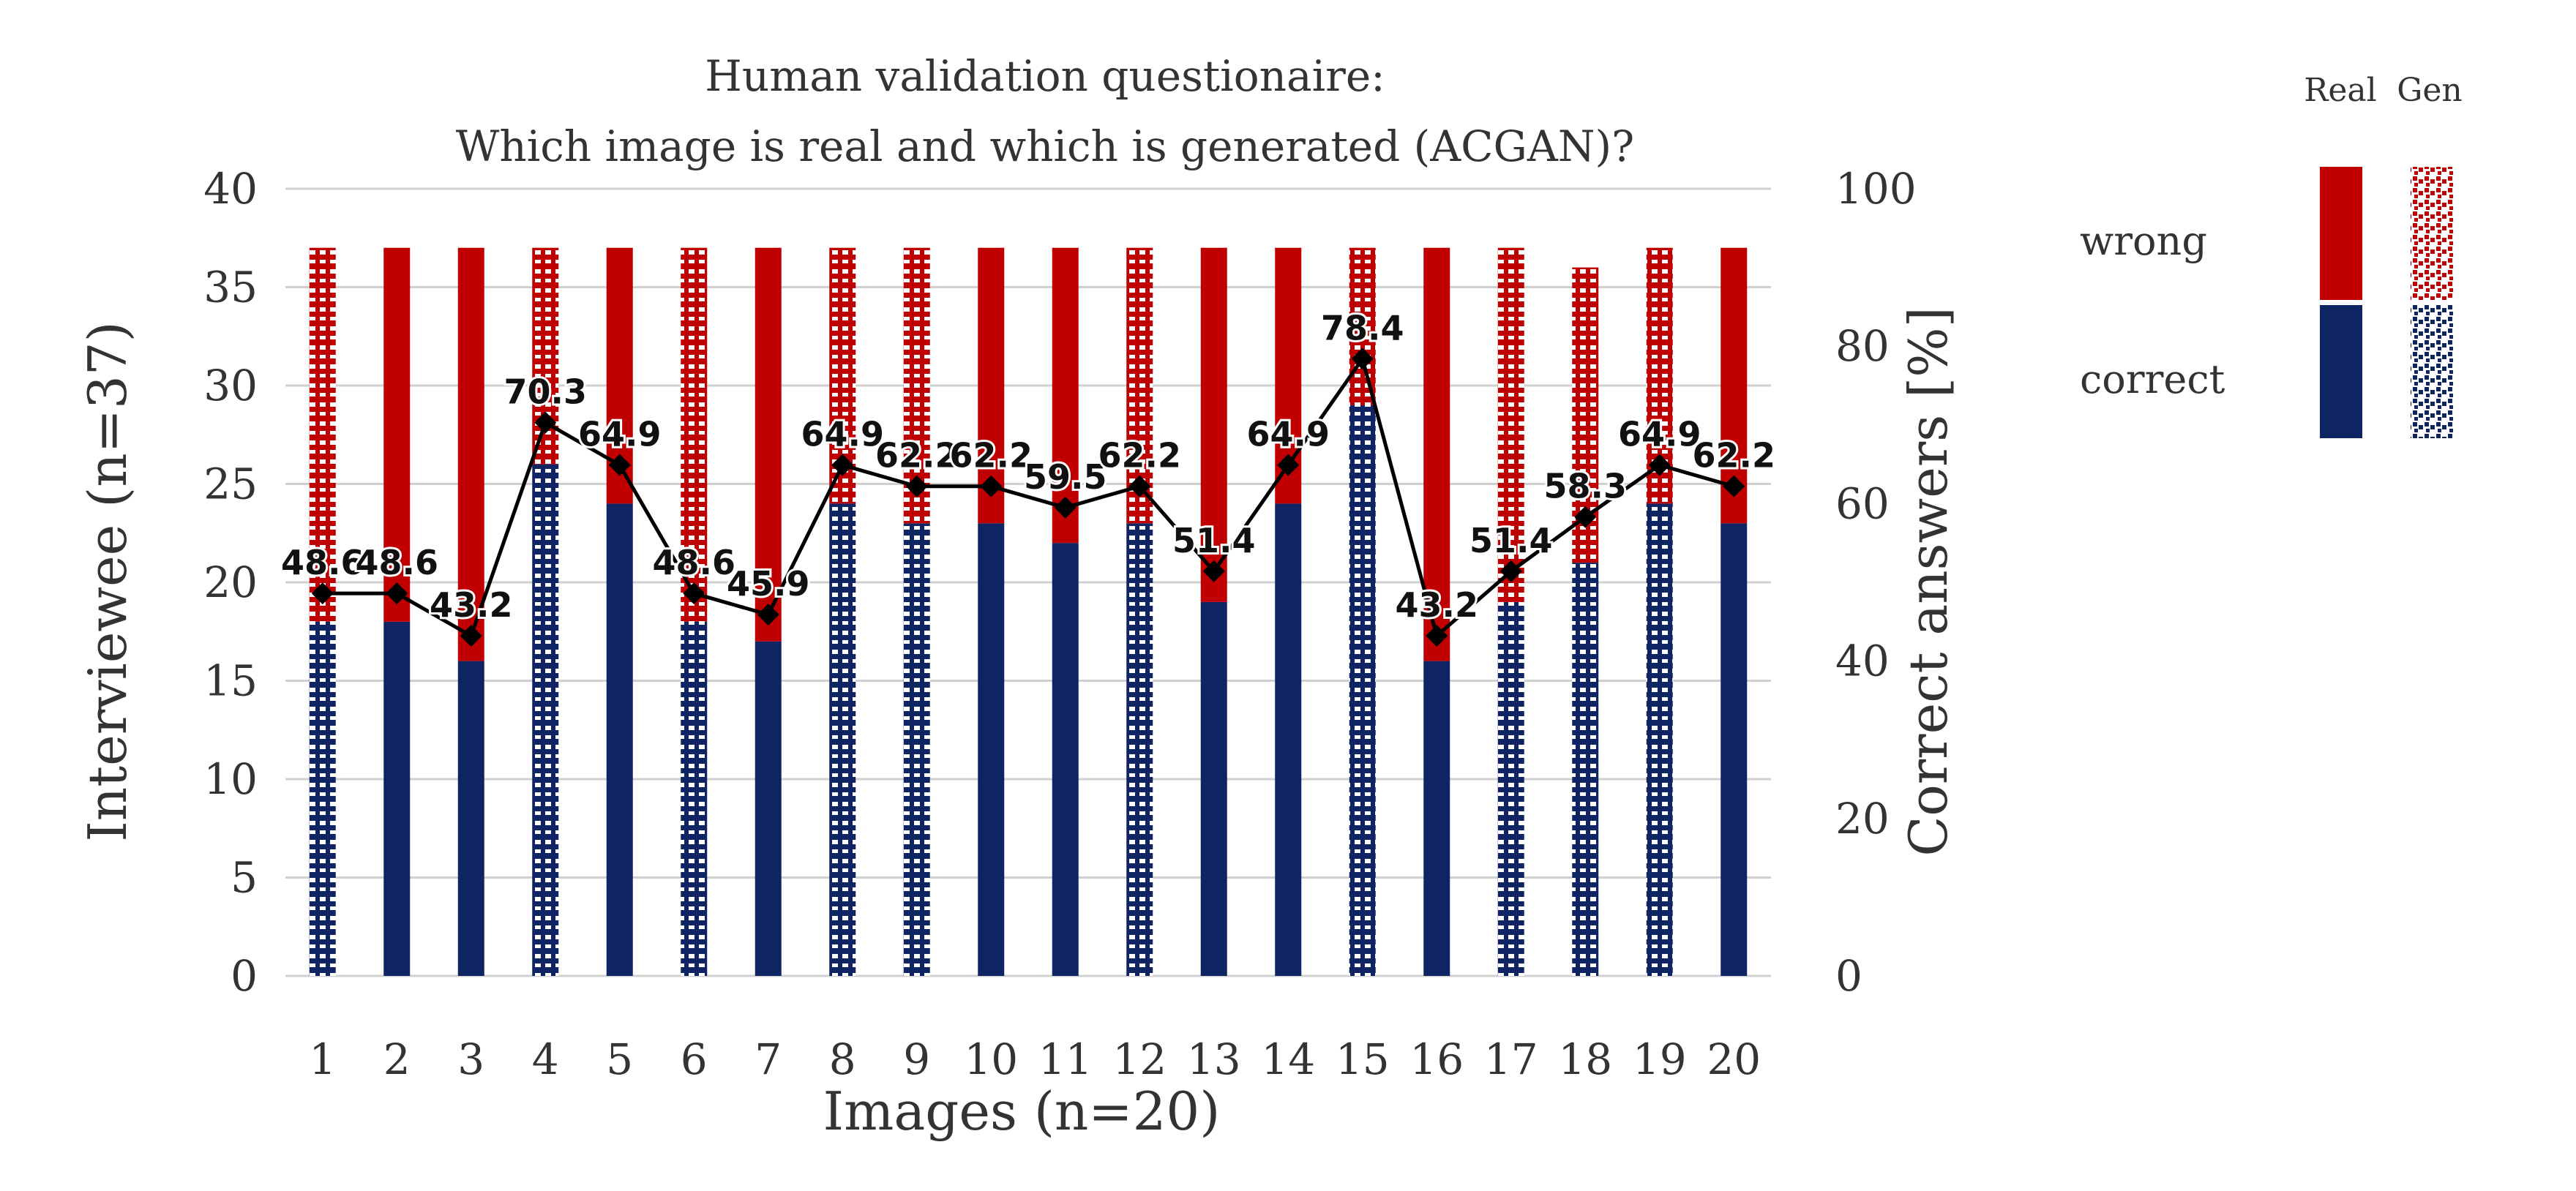  Describe the element at coordinates (397, 1059) in the screenshot. I see `x-tick-label: 2` at that location.